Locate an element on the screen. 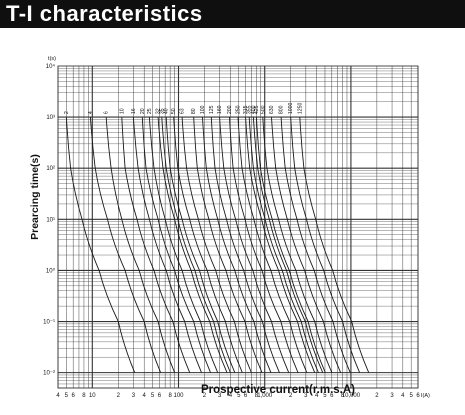 The width and height of the screenshot is (465, 415). y-tick-label: 10² is located at coordinates (50, 169).